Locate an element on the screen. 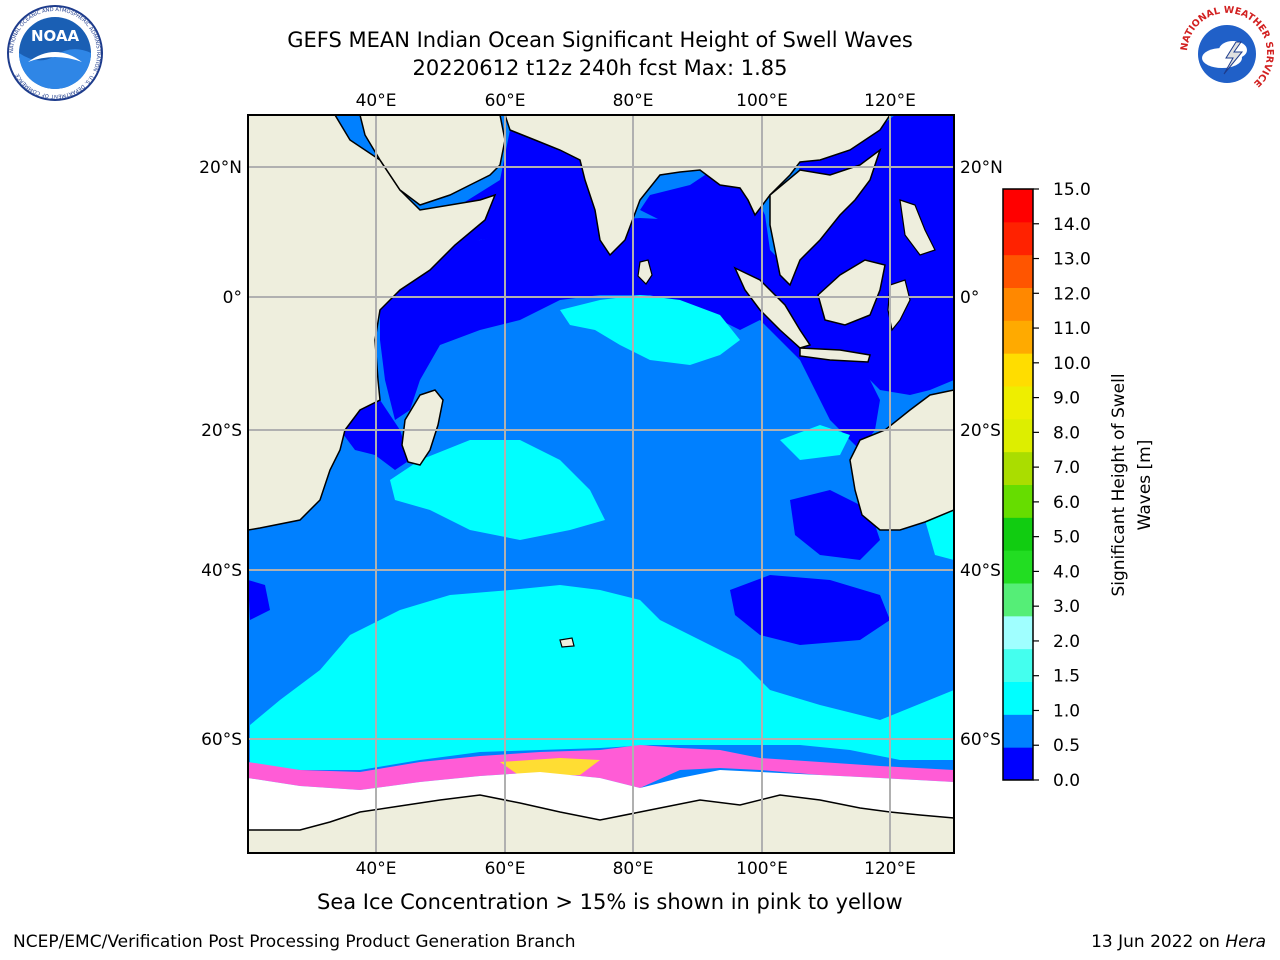 The height and width of the screenshot is (960, 1280). colorbar-tick-label: 13.0 is located at coordinates (1072, 260).